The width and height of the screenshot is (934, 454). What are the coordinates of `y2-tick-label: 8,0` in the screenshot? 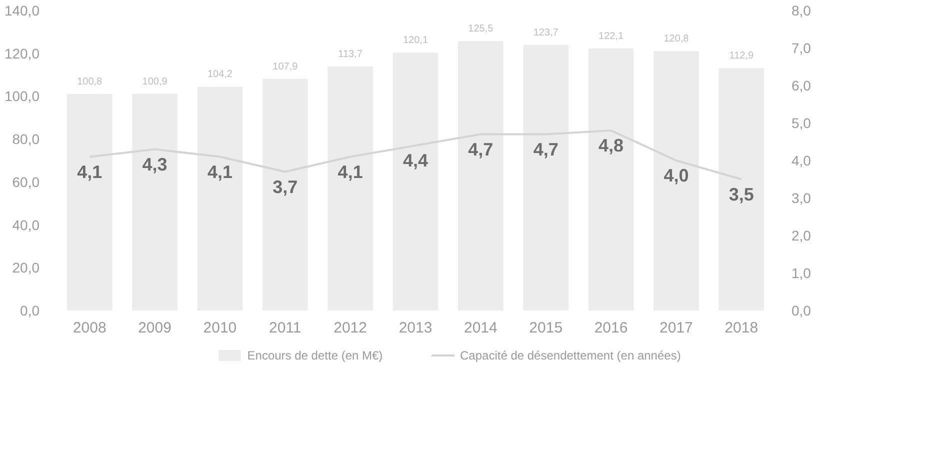 It's located at (802, 10).